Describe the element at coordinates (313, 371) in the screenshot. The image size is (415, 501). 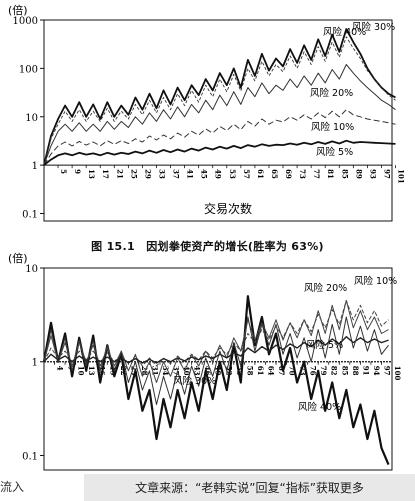
I see `x-tick-label: 76` at that location.